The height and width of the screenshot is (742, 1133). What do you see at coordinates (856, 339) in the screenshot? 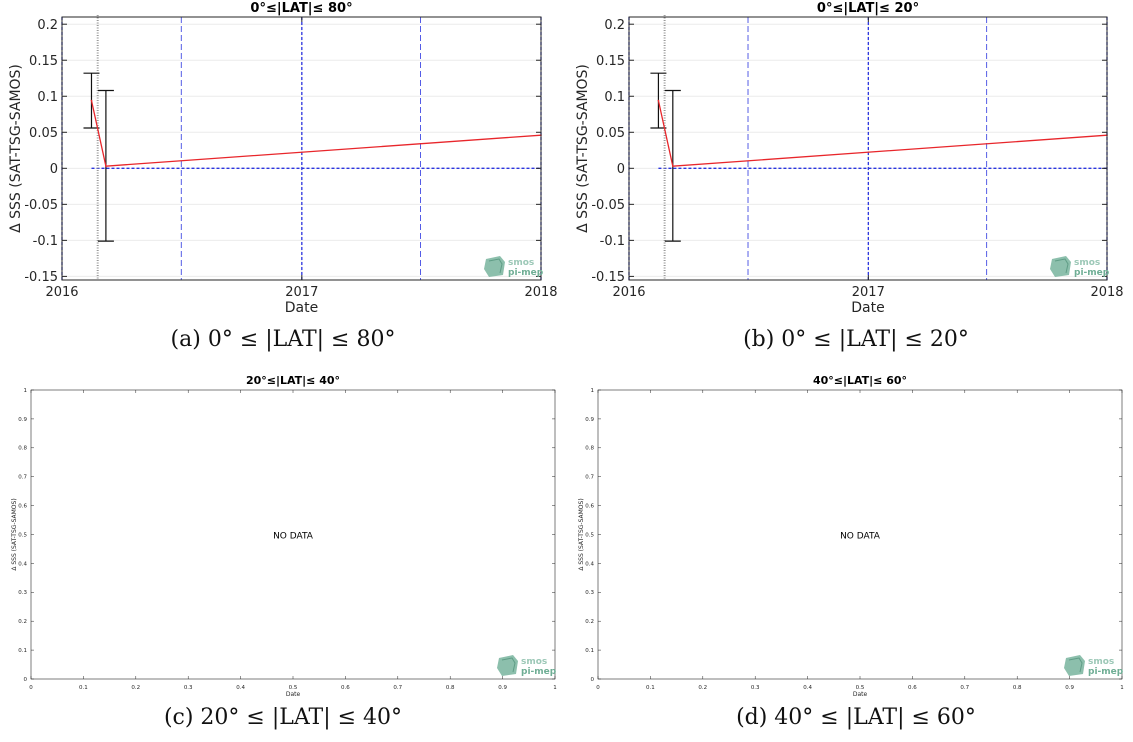
I see `panel-caption: (b) 0° ≤ |LAT| ≤ 20°` at bounding box center [856, 339].